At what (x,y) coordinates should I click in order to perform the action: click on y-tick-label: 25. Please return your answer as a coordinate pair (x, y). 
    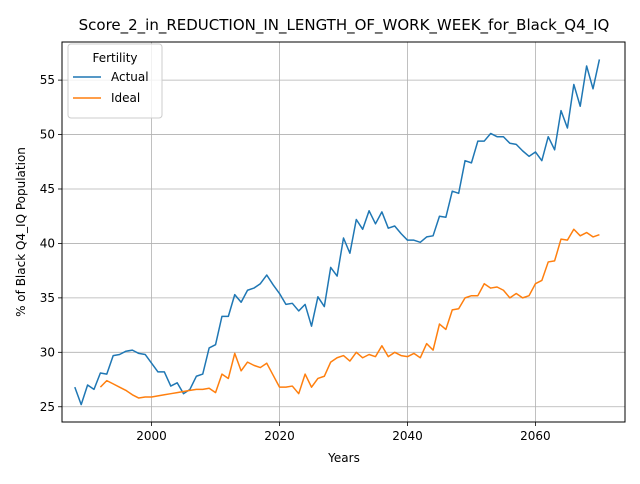
    Looking at the image, I should click on (47, 407).